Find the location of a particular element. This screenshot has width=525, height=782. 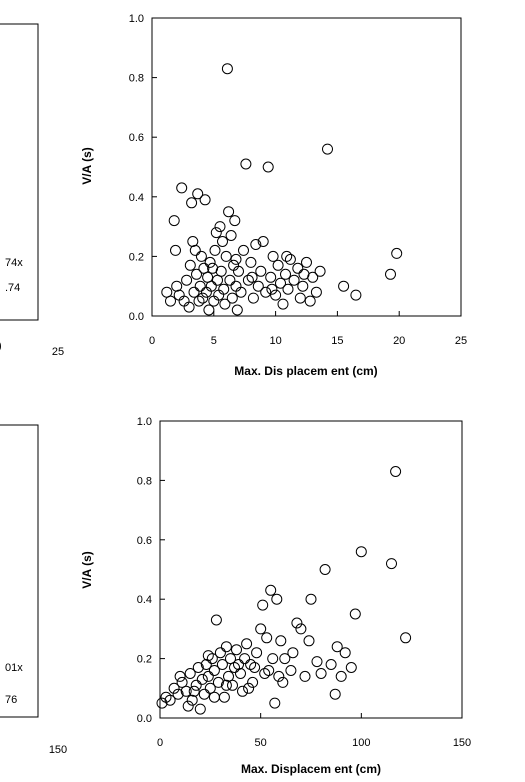

x-tick-label: 10 is located at coordinates (275, 341).